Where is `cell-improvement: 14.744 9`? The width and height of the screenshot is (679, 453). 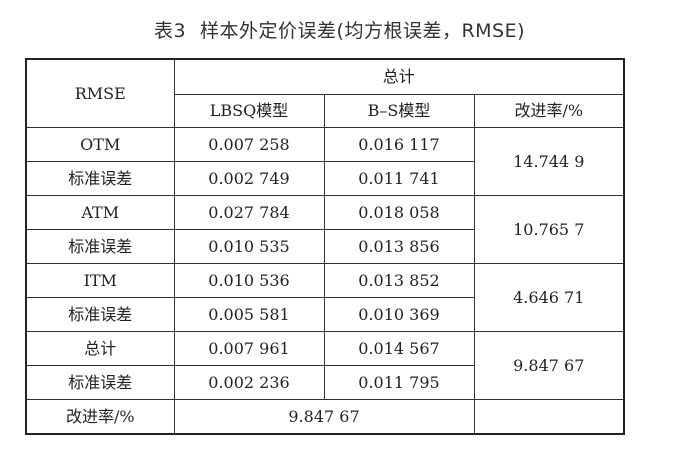
cell-improvement: 14.744 9 is located at coordinates (549, 161).